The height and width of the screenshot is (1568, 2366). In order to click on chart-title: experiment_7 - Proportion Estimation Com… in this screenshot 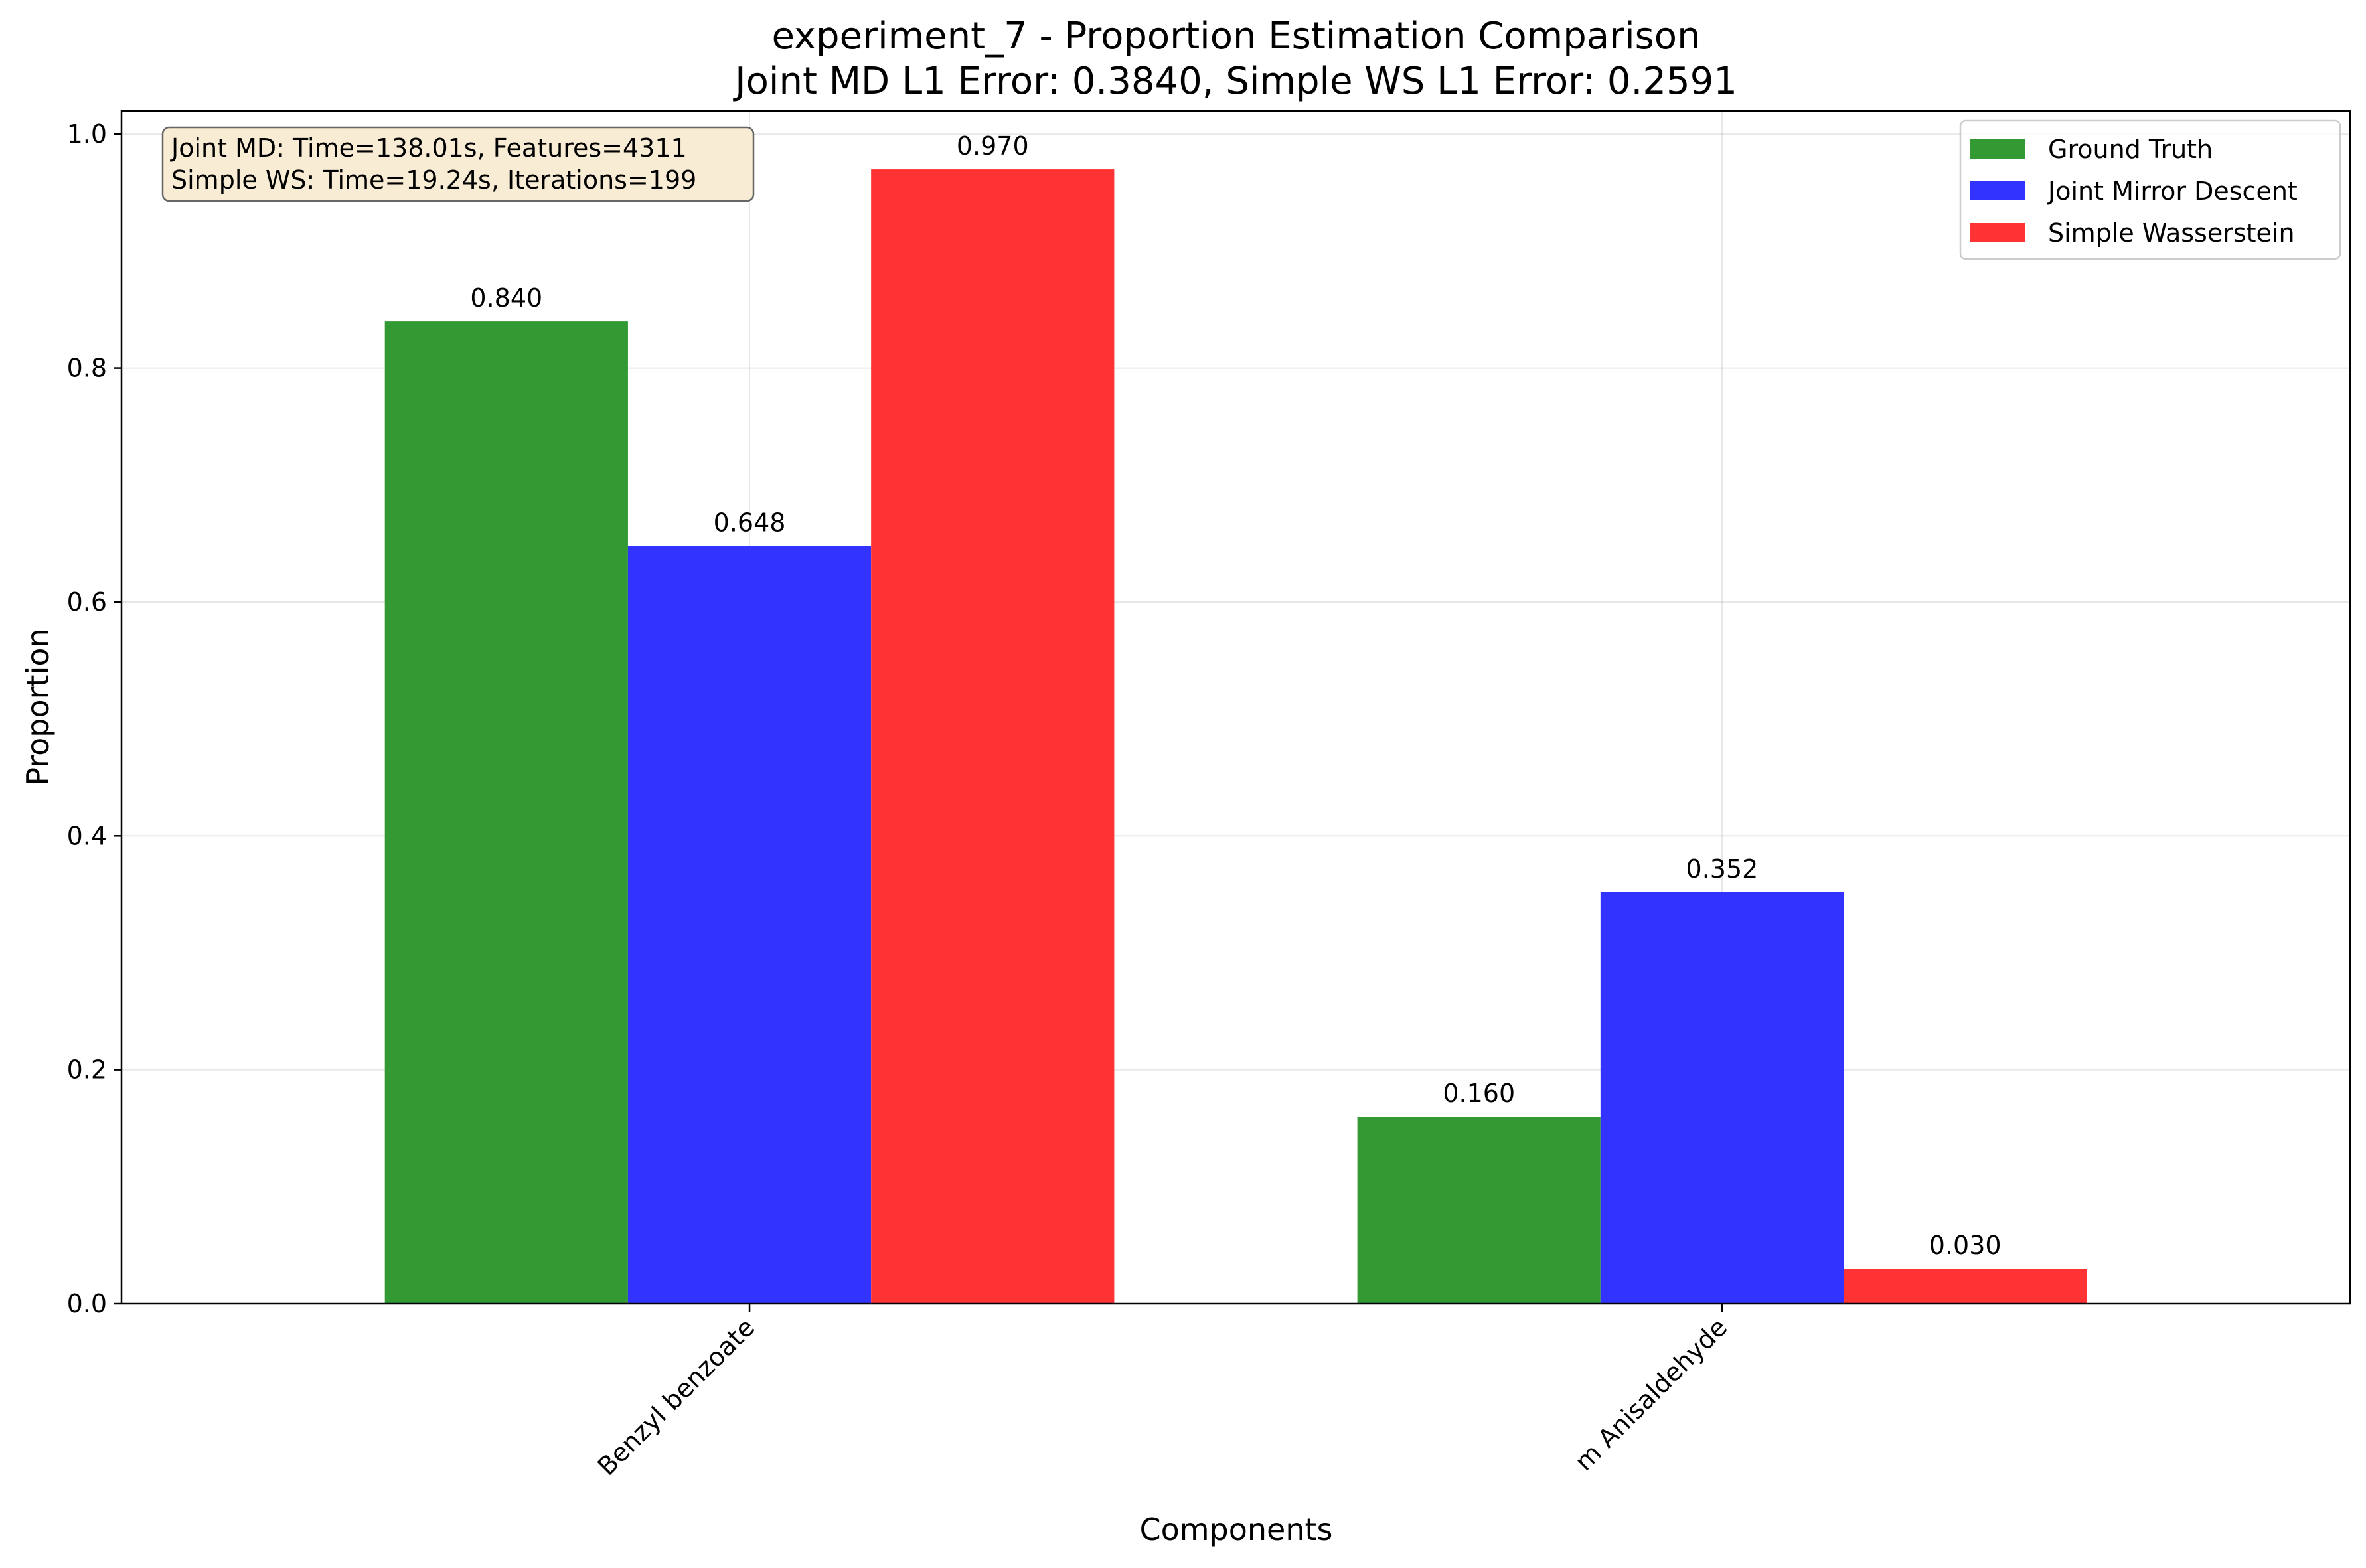, I will do `click(1236, 37)`.